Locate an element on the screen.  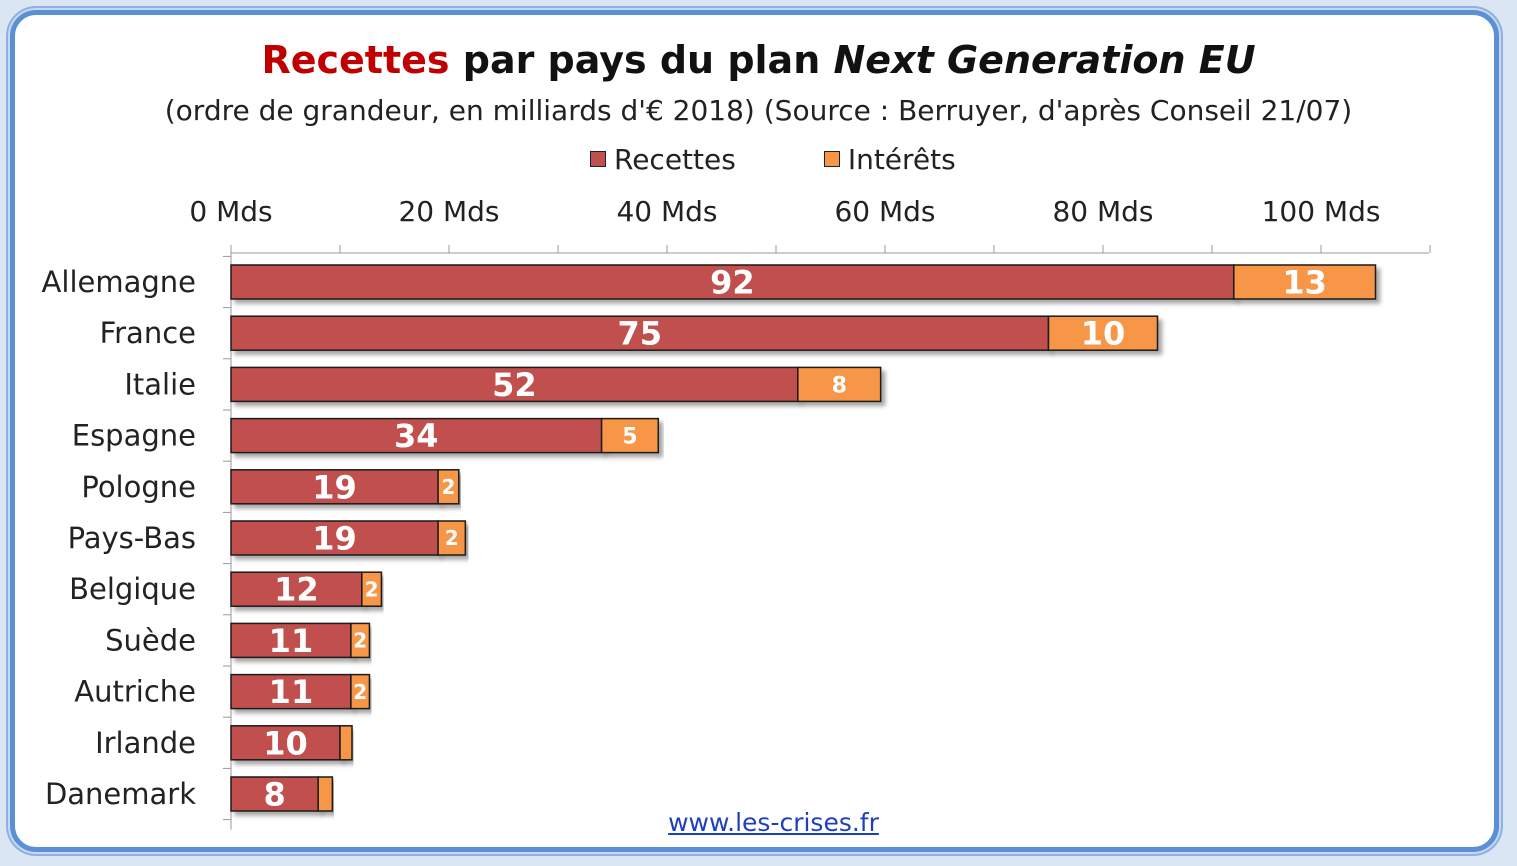
category-label: Danemark is located at coordinates (120, 794).